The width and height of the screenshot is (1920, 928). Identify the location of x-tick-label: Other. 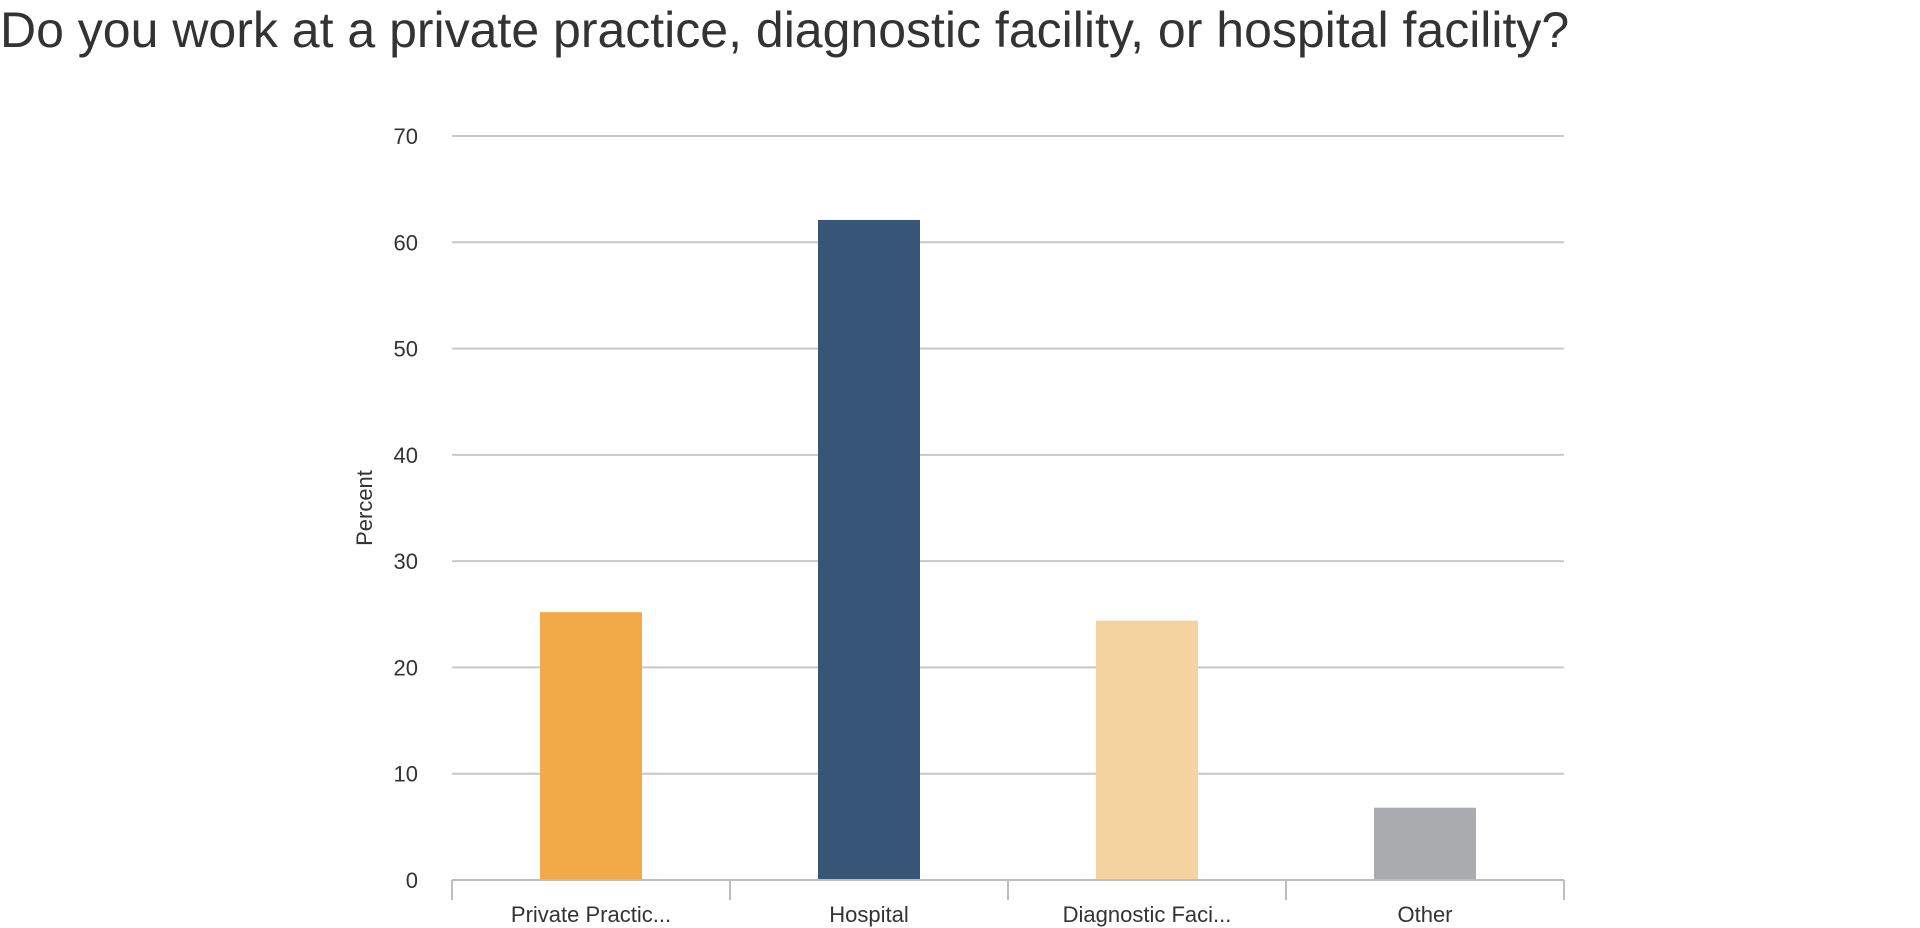
(1424, 914).